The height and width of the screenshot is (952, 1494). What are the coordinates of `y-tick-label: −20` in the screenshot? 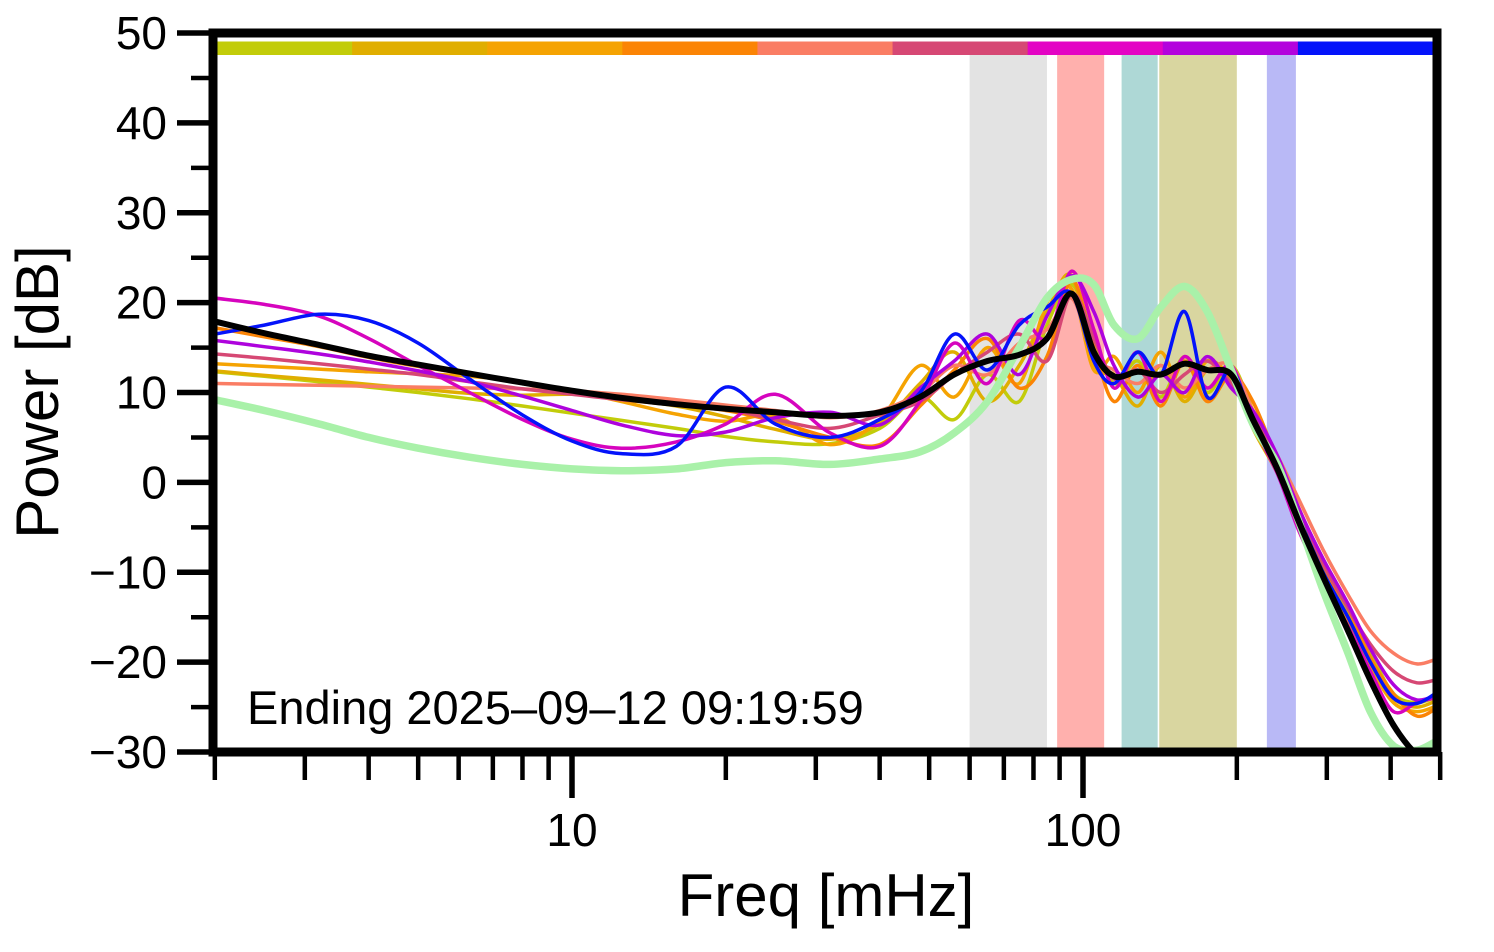 It's located at (128, 662).